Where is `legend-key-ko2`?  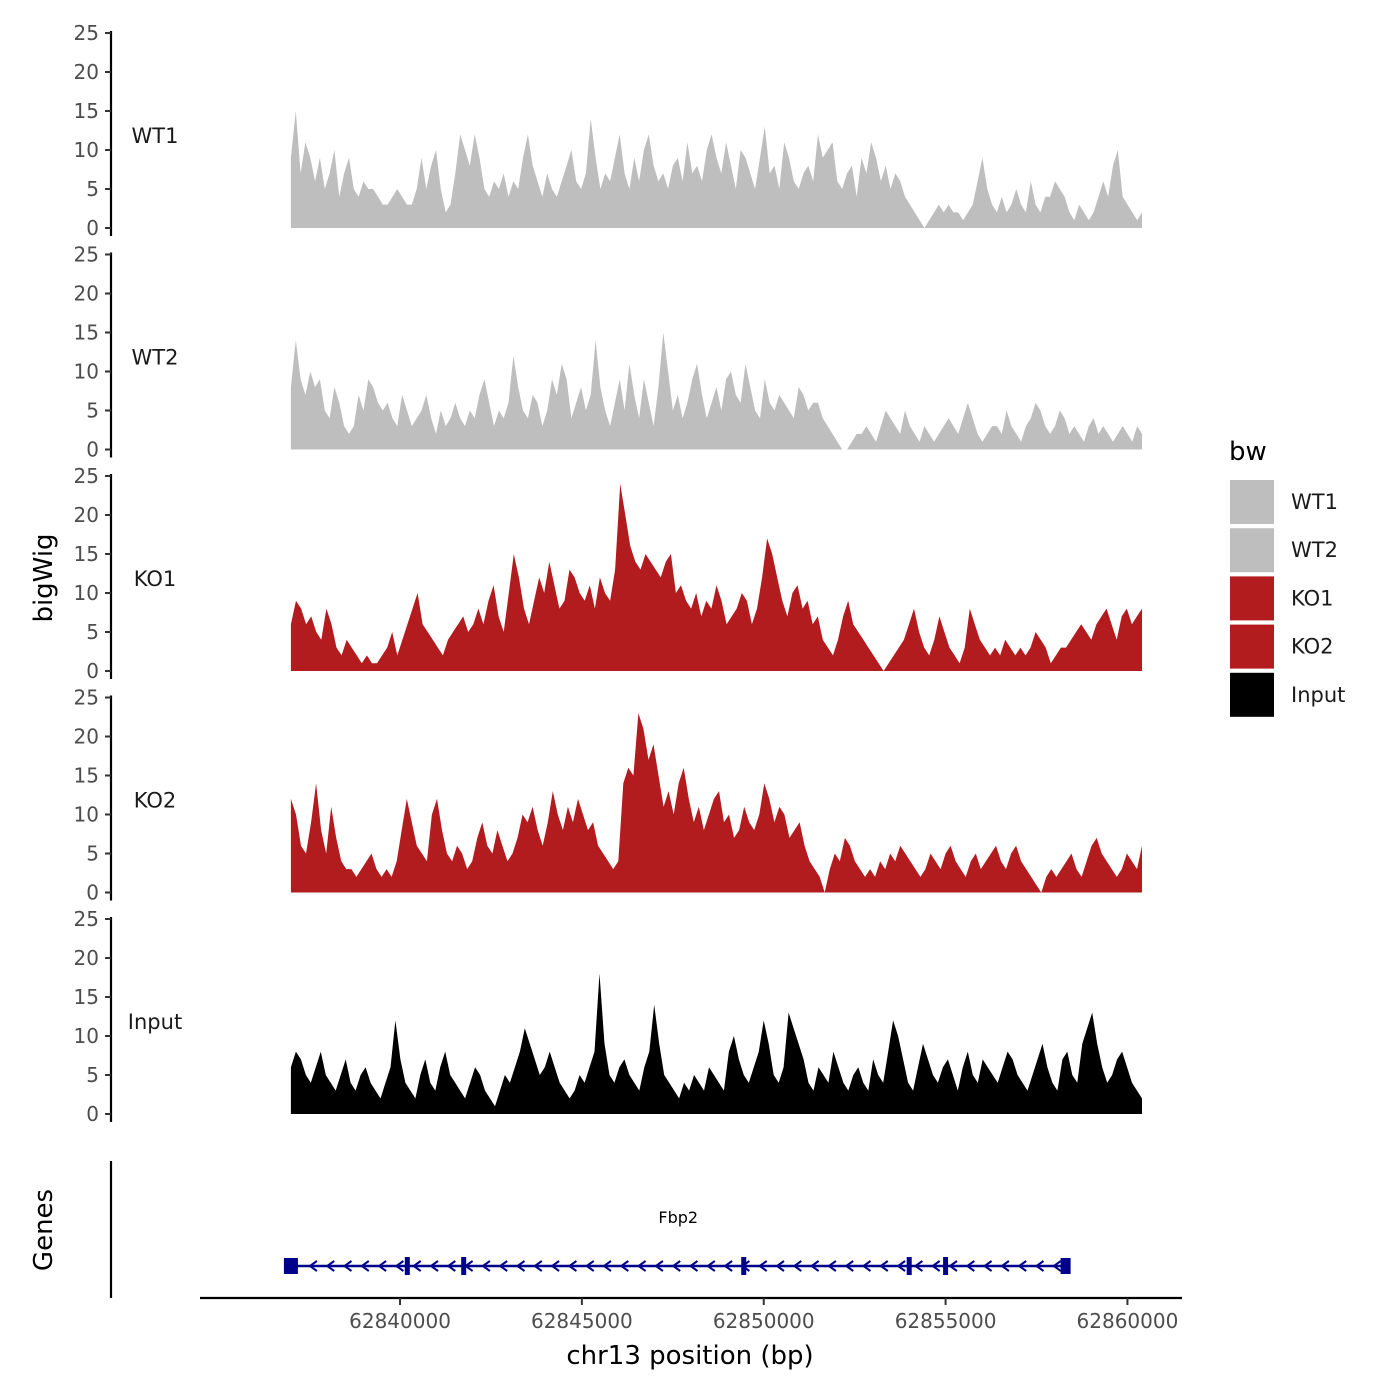
legend-key-ko2 is located at coordinates (1252, 646).